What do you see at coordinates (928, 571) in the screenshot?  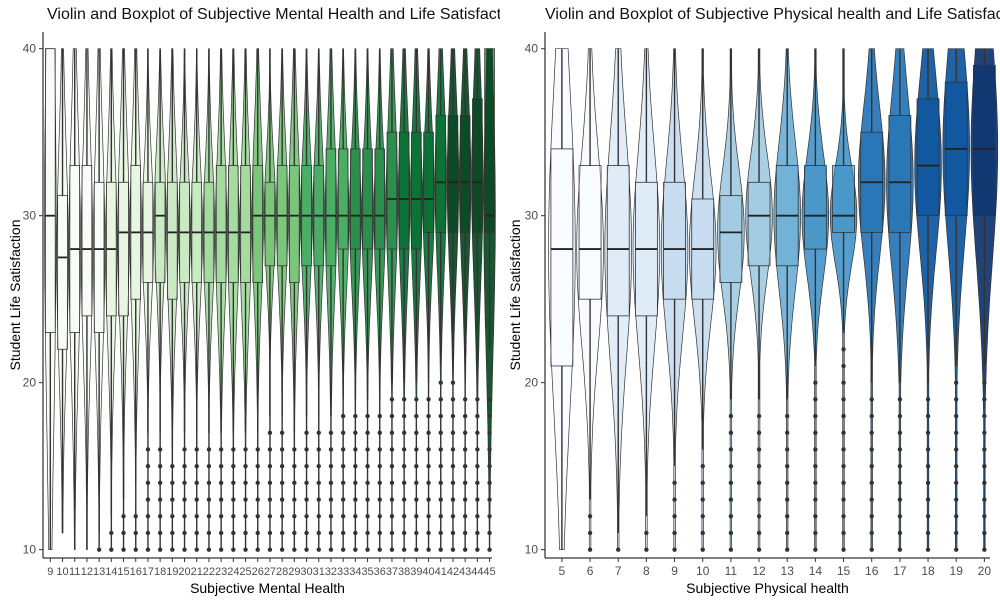 I see `x-tick-label: 18` at bounding box center [928, 571].